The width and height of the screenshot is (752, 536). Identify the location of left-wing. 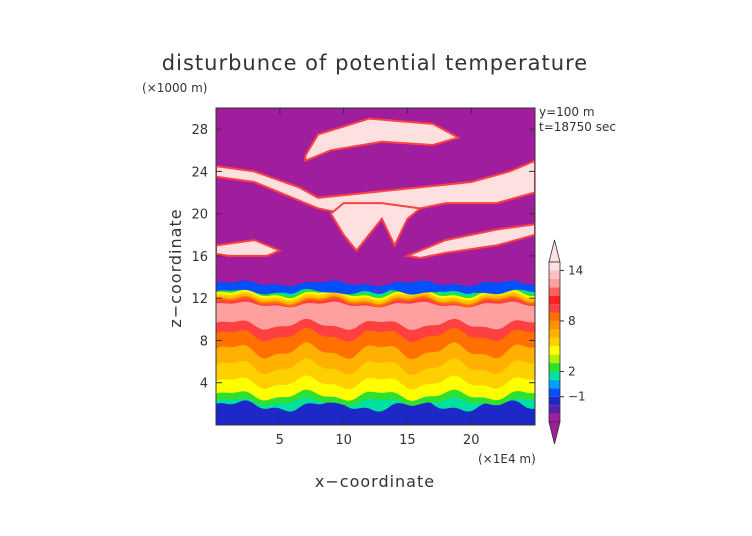
(249, 248).